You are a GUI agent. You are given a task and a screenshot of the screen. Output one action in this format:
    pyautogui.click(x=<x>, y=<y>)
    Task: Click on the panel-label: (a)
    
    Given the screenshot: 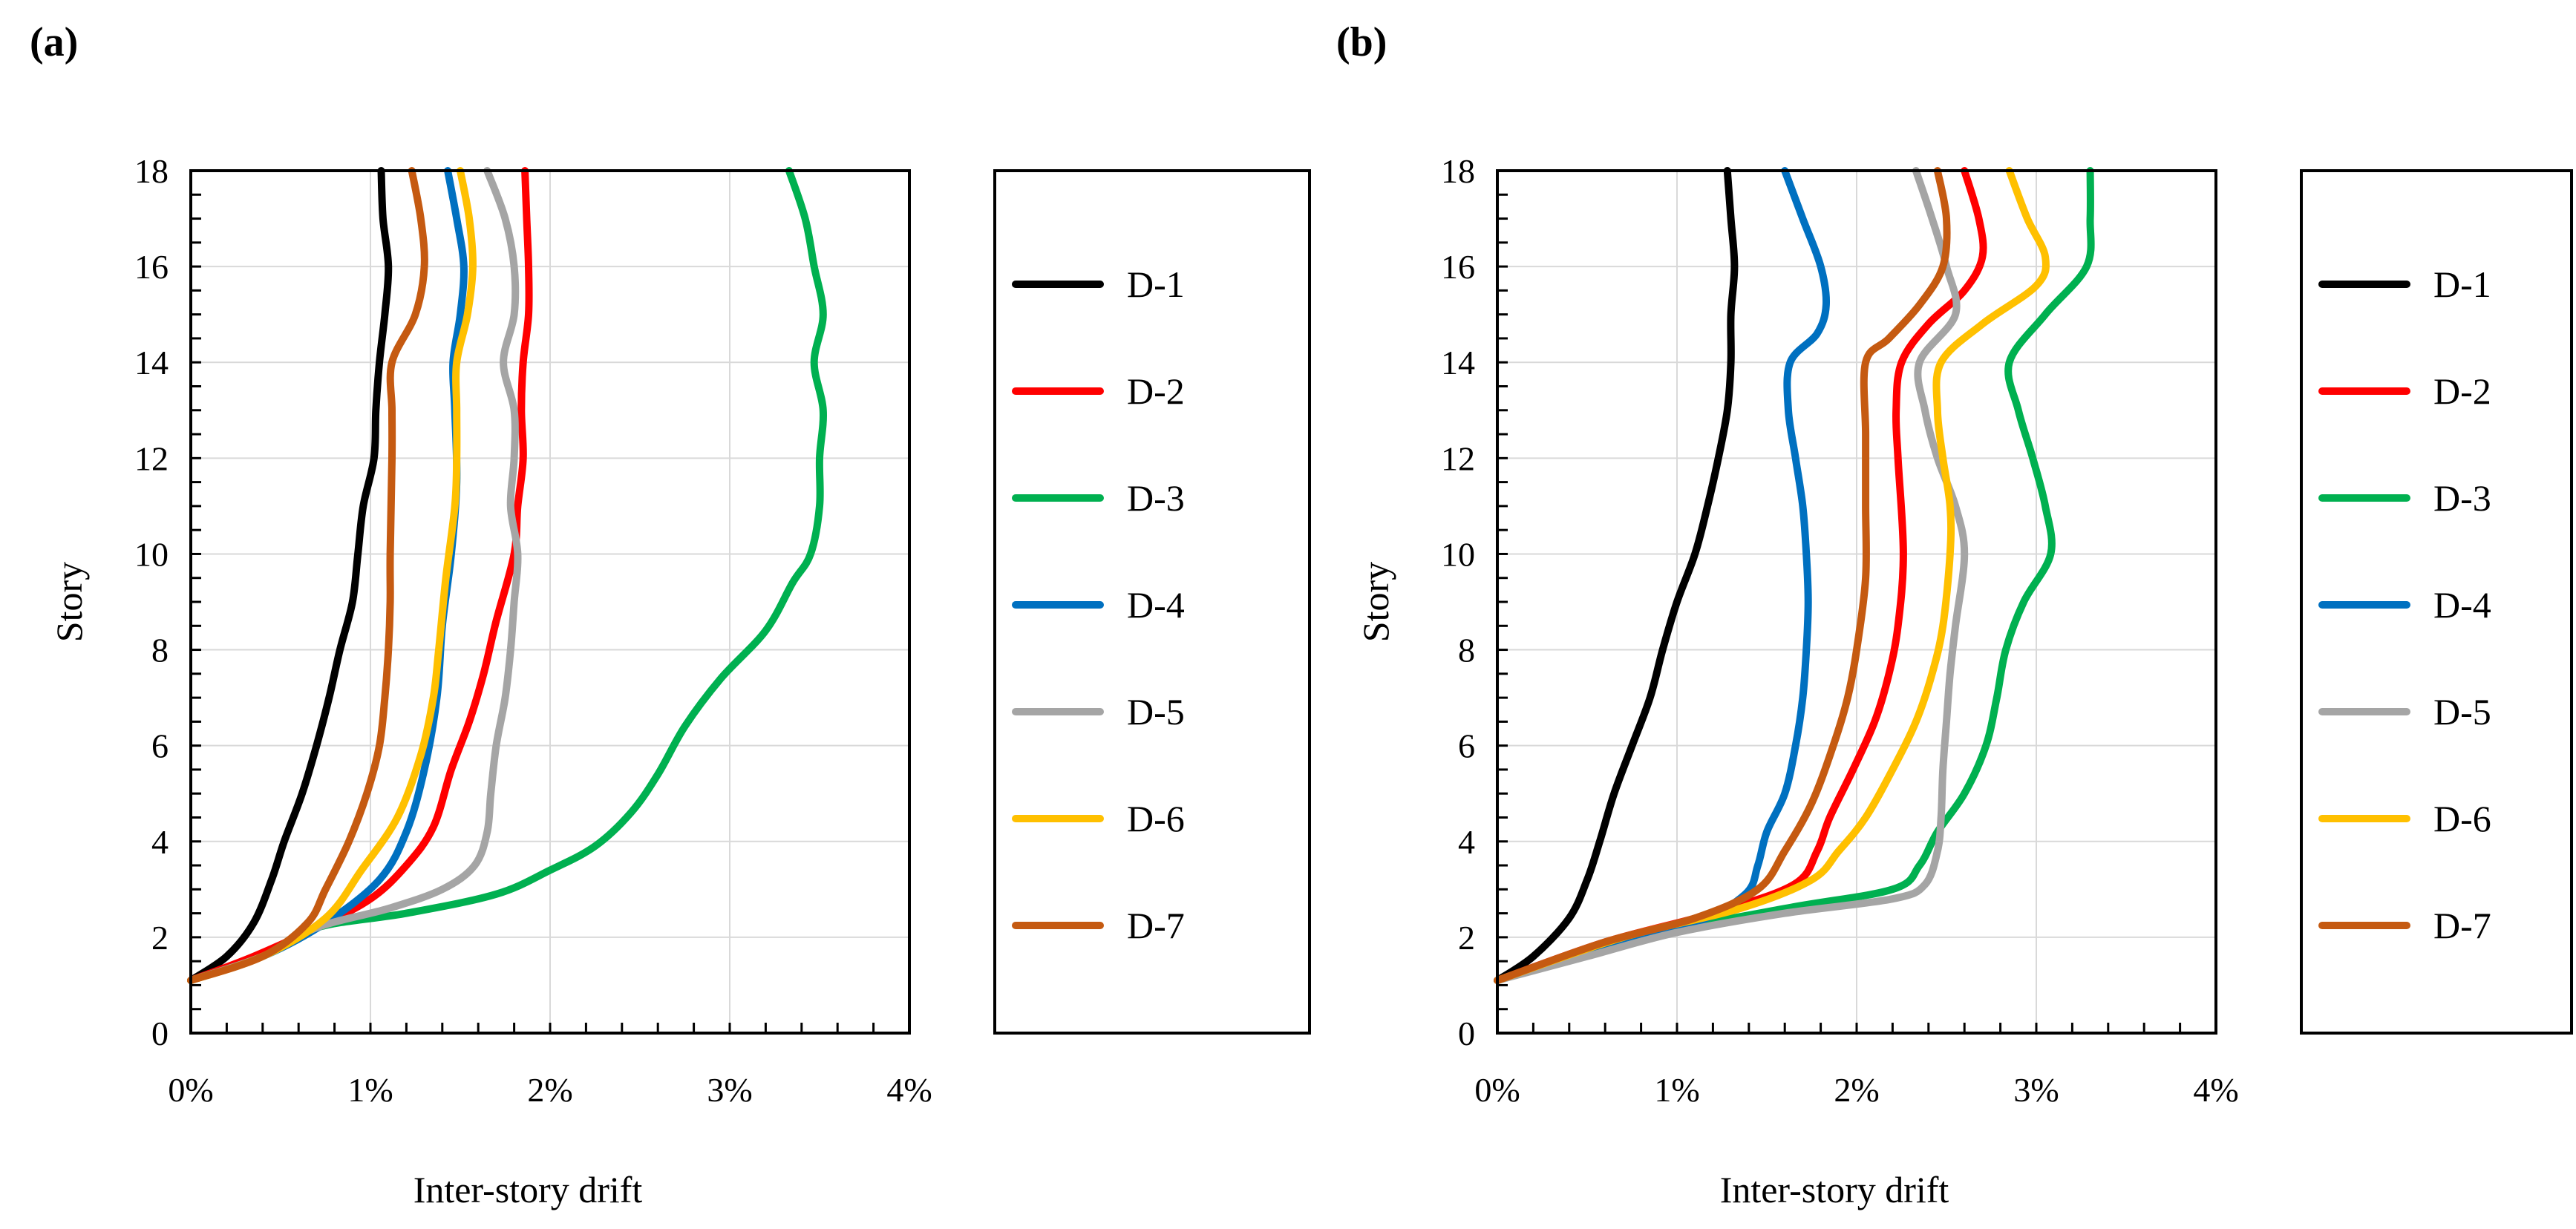 What is the action you would take?
    pyautogui.click(x=54, y=42)
    